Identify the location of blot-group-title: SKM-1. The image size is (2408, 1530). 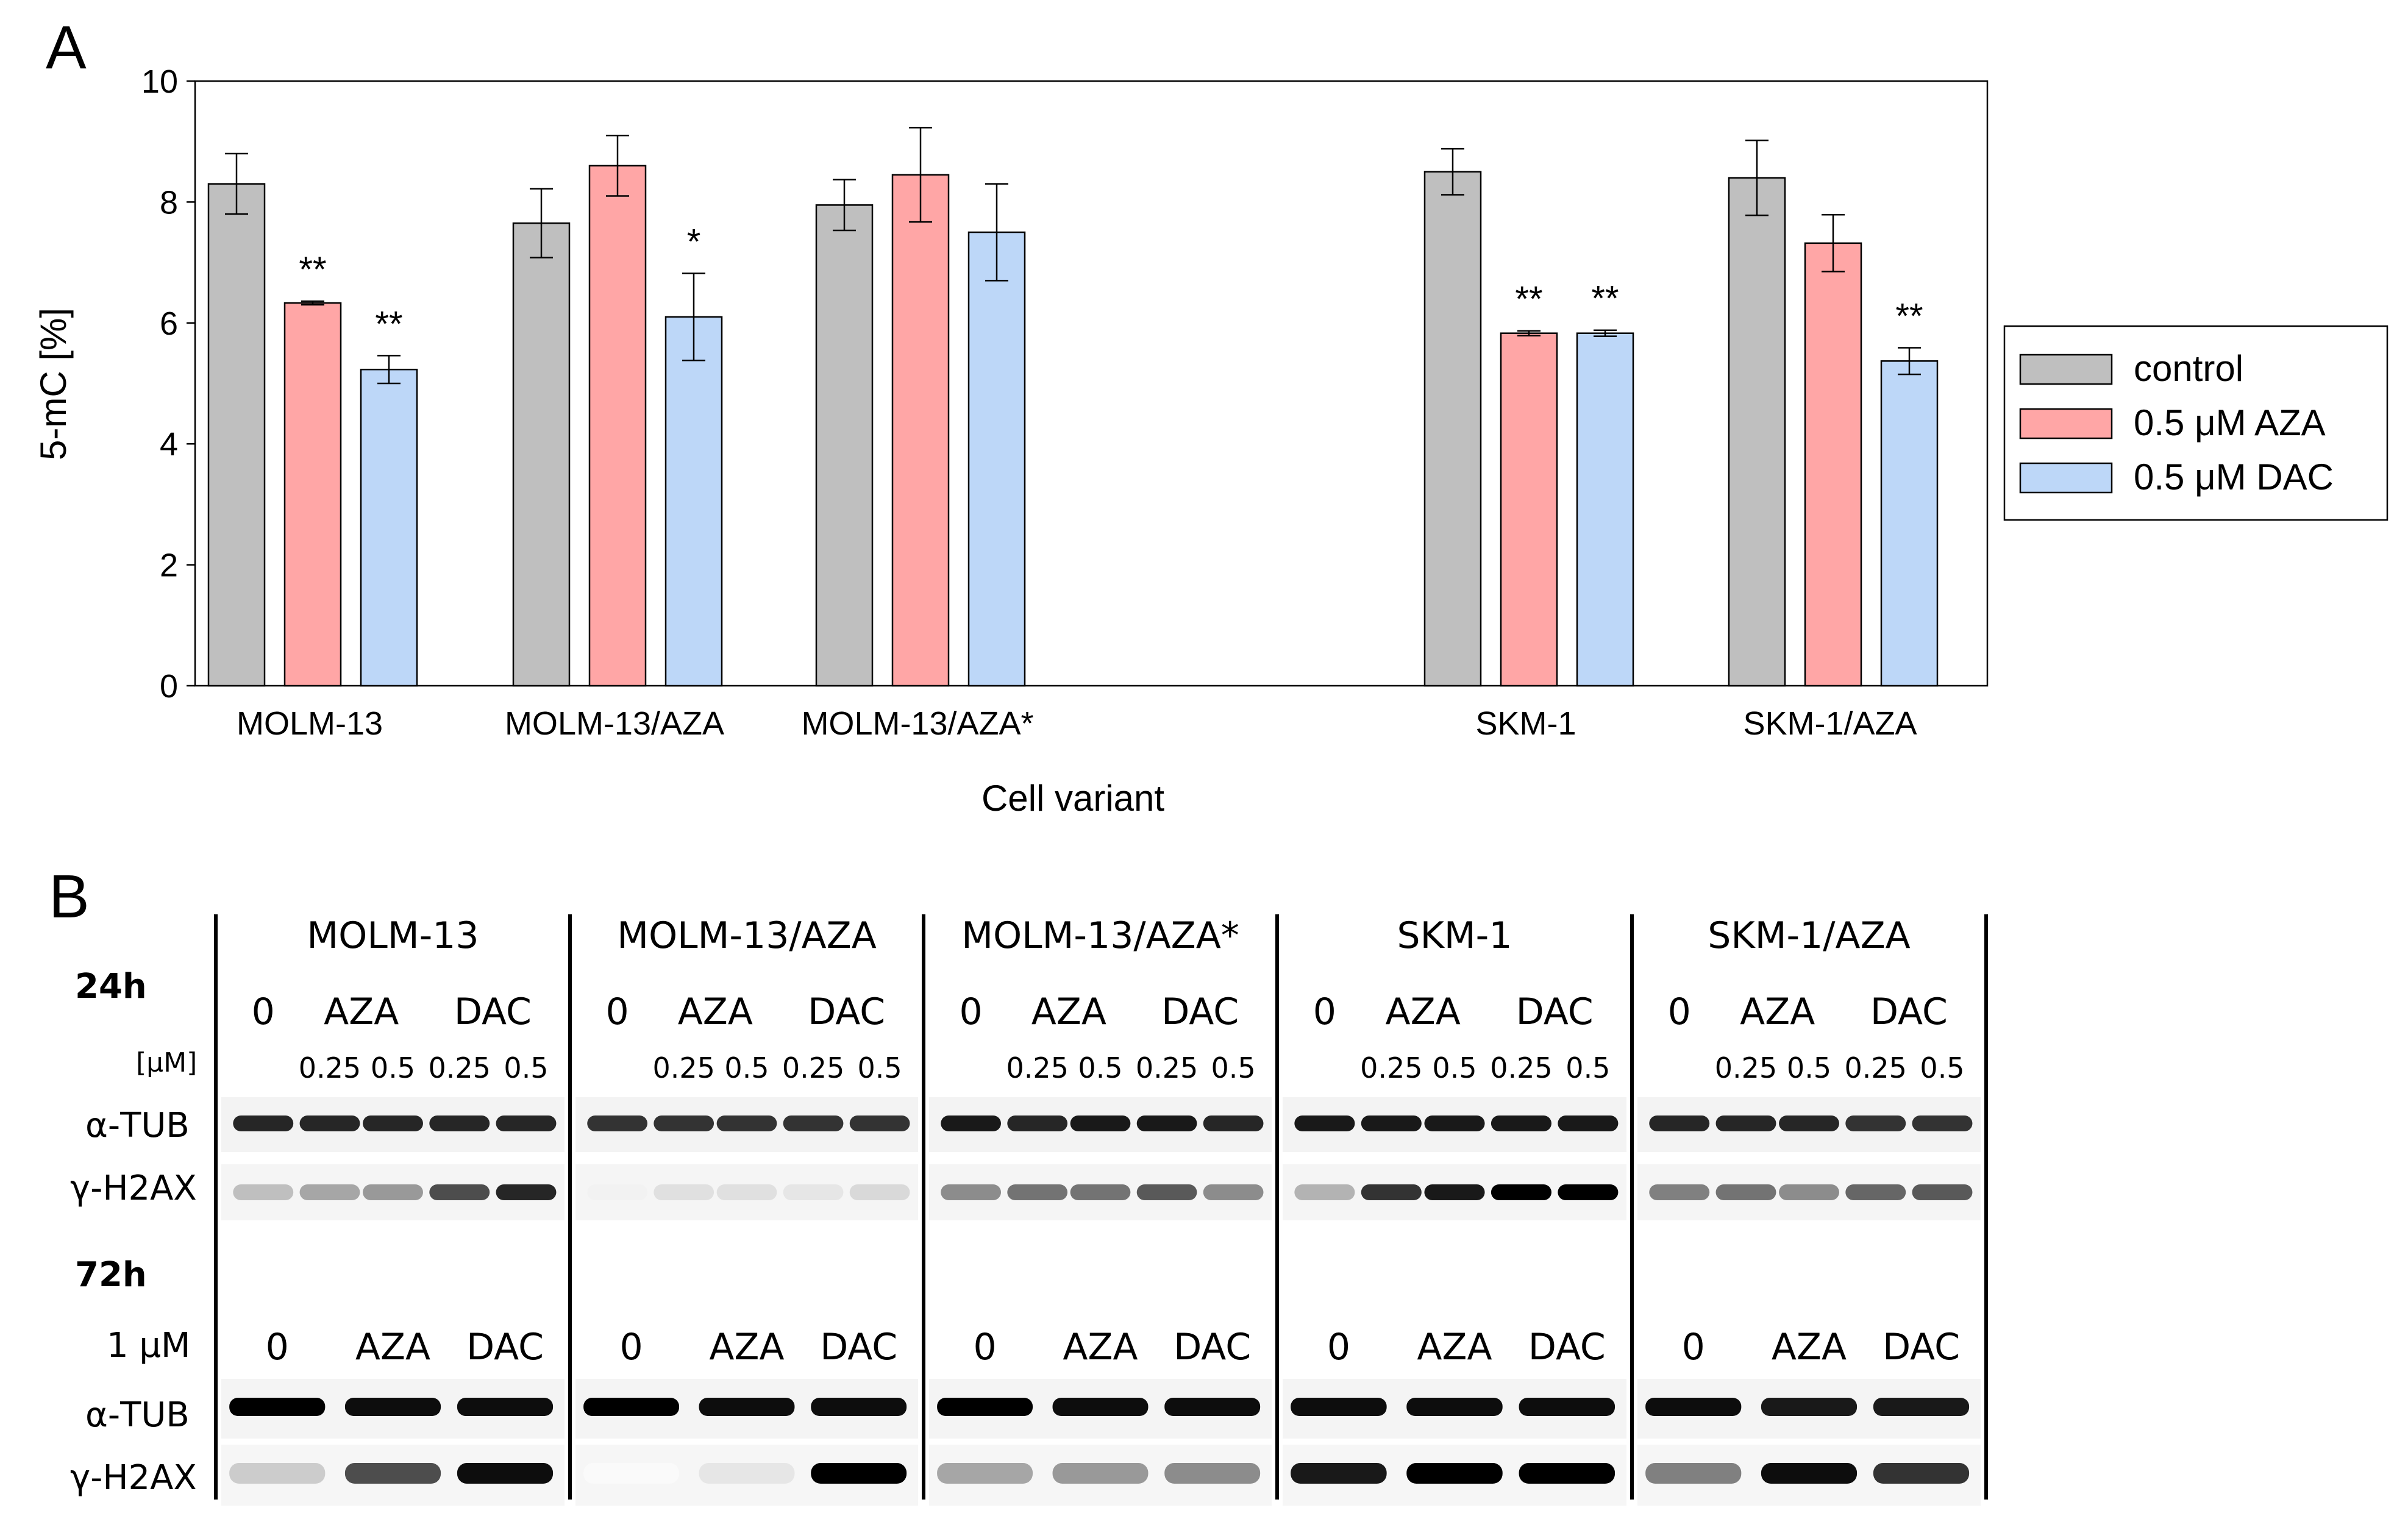
(1454, 935).